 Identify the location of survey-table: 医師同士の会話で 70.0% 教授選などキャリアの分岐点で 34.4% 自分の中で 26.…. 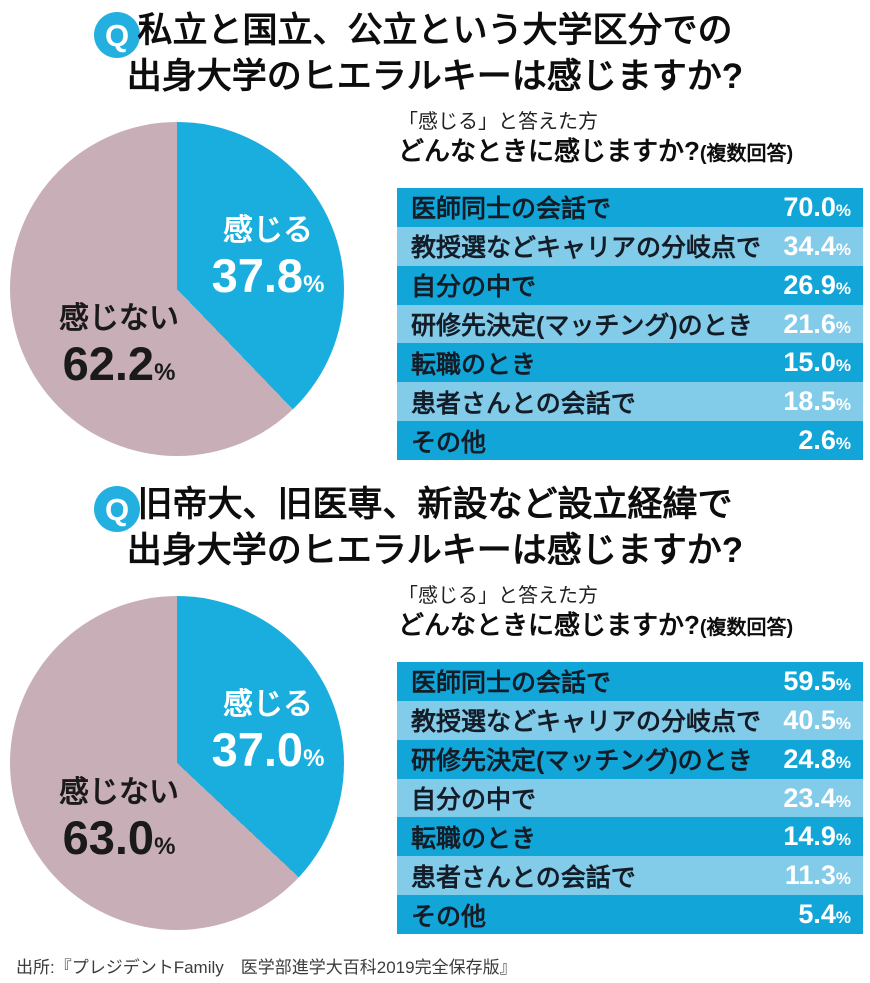
(630, 324).